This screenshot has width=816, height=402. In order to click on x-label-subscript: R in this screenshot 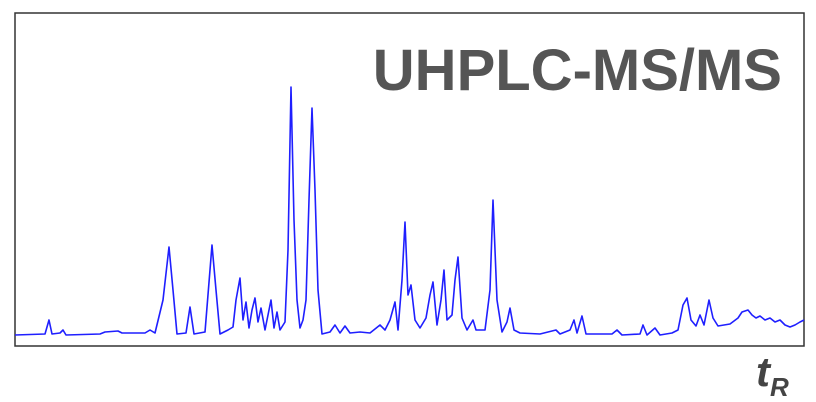, I will do `click(779, 387)`.